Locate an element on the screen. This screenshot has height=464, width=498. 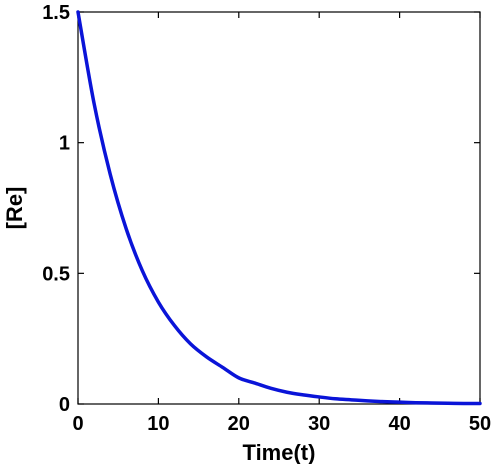
y-tick-label: 1.5 is located at coordinates (56, 13).